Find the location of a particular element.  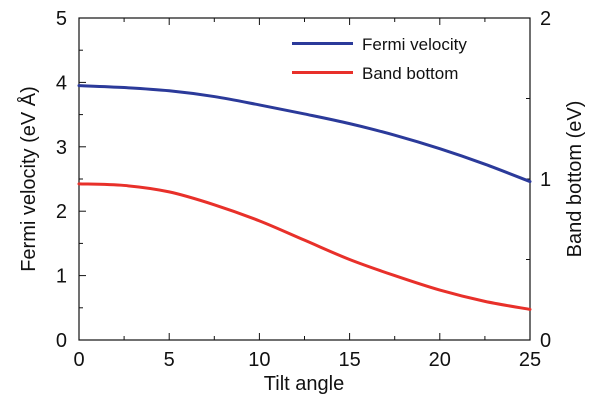

left-y-axis-title: Fermi velocity (eV Å) is located at coordinates (28, 179).